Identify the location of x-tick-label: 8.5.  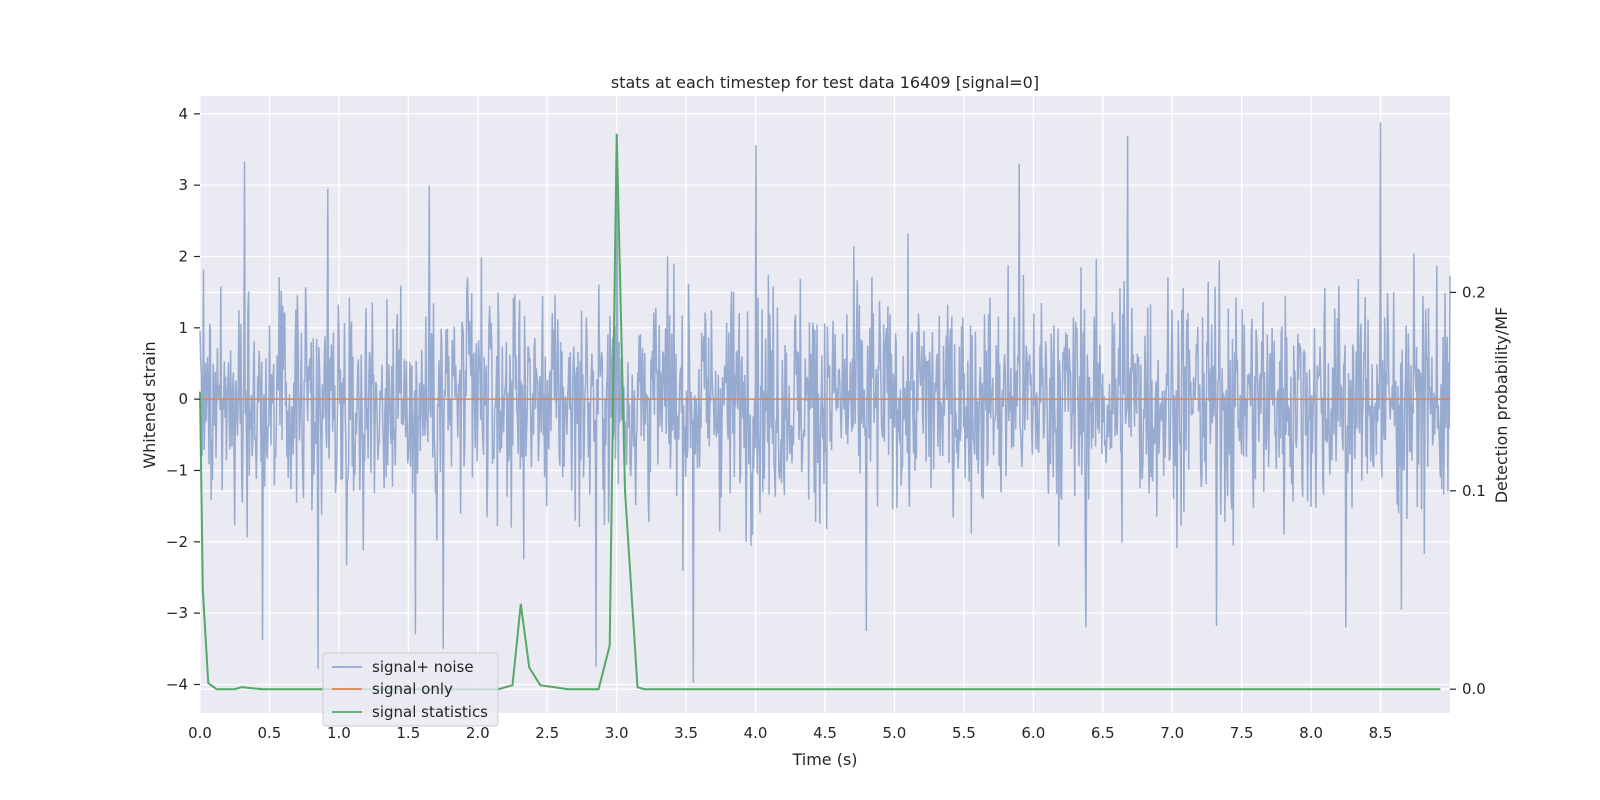
(1381, 733).